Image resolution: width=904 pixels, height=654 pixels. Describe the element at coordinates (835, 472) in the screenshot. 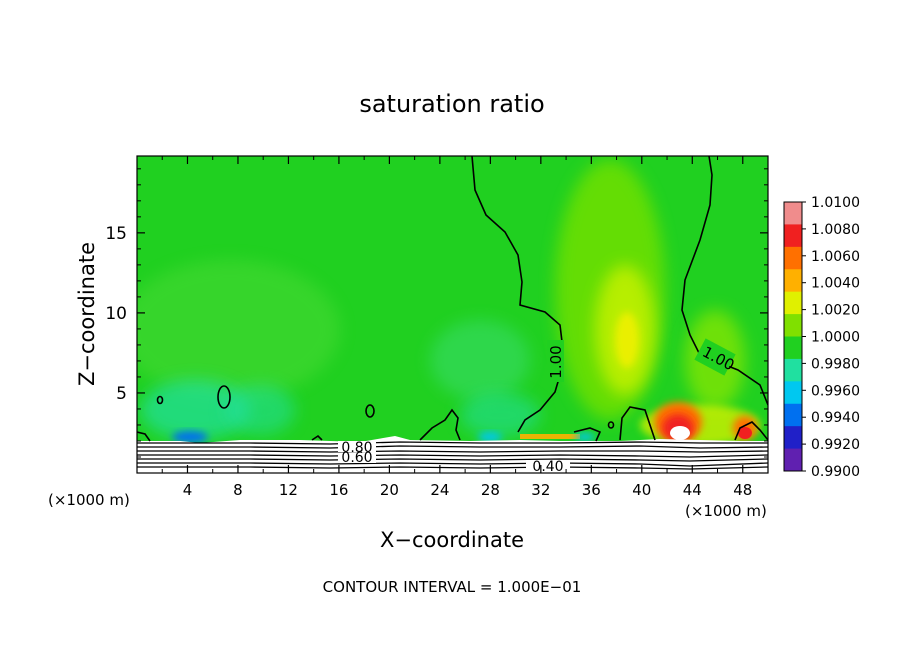

I see `colorbar-label: 0.9900` at that location.